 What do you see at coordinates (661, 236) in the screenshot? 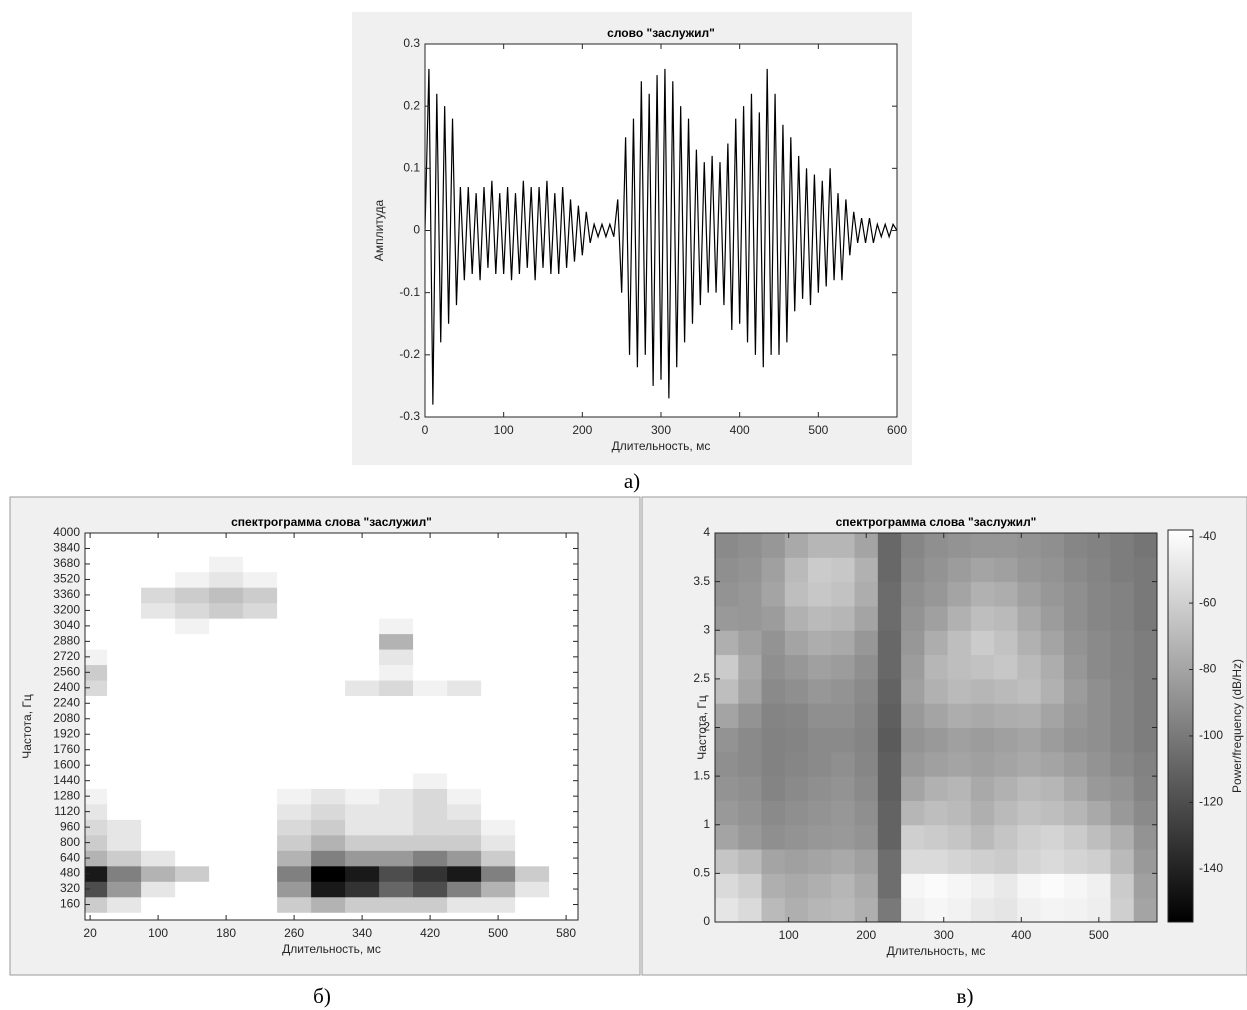
I see `plot-data` at bounding box center [661, 236].